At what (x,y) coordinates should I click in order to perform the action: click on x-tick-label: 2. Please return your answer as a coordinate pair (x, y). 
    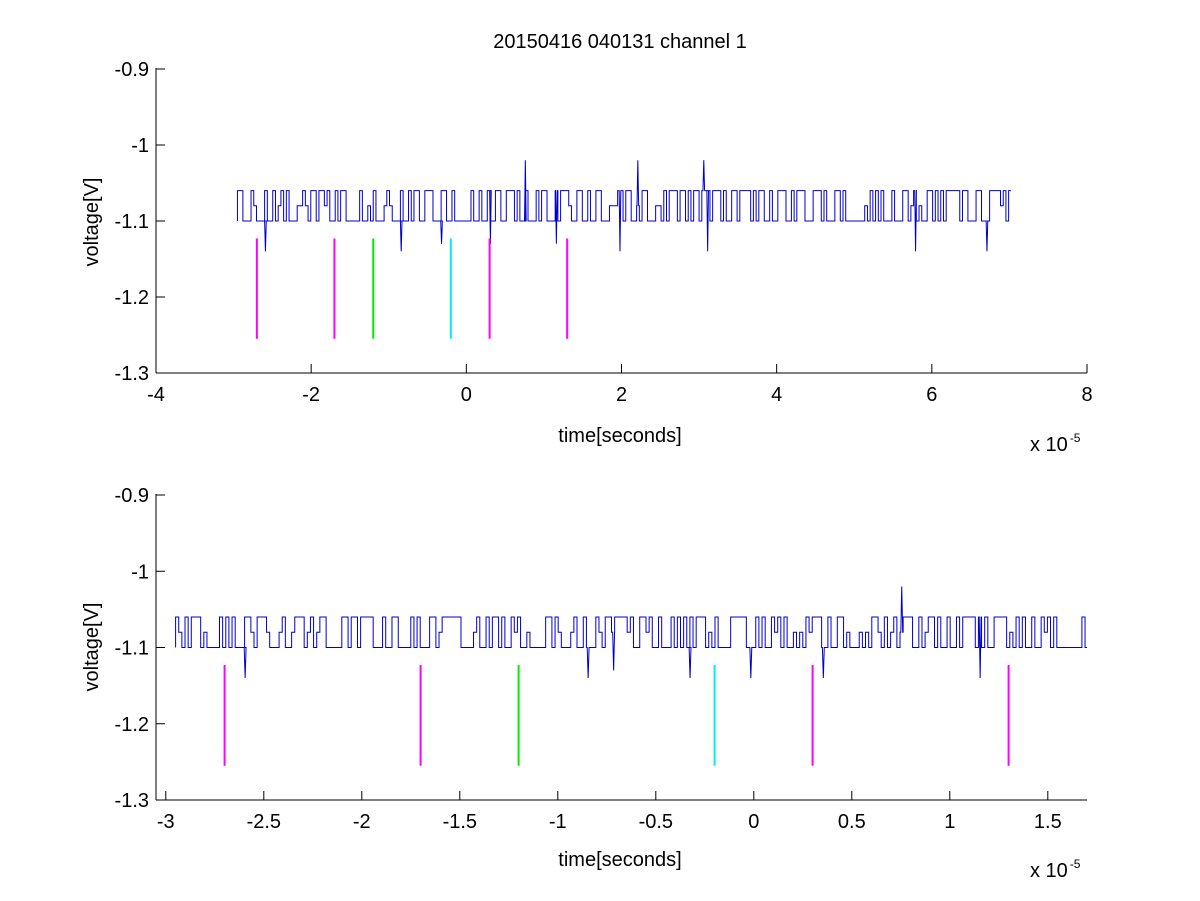
    Looking at the image, I should click on (621, 395).